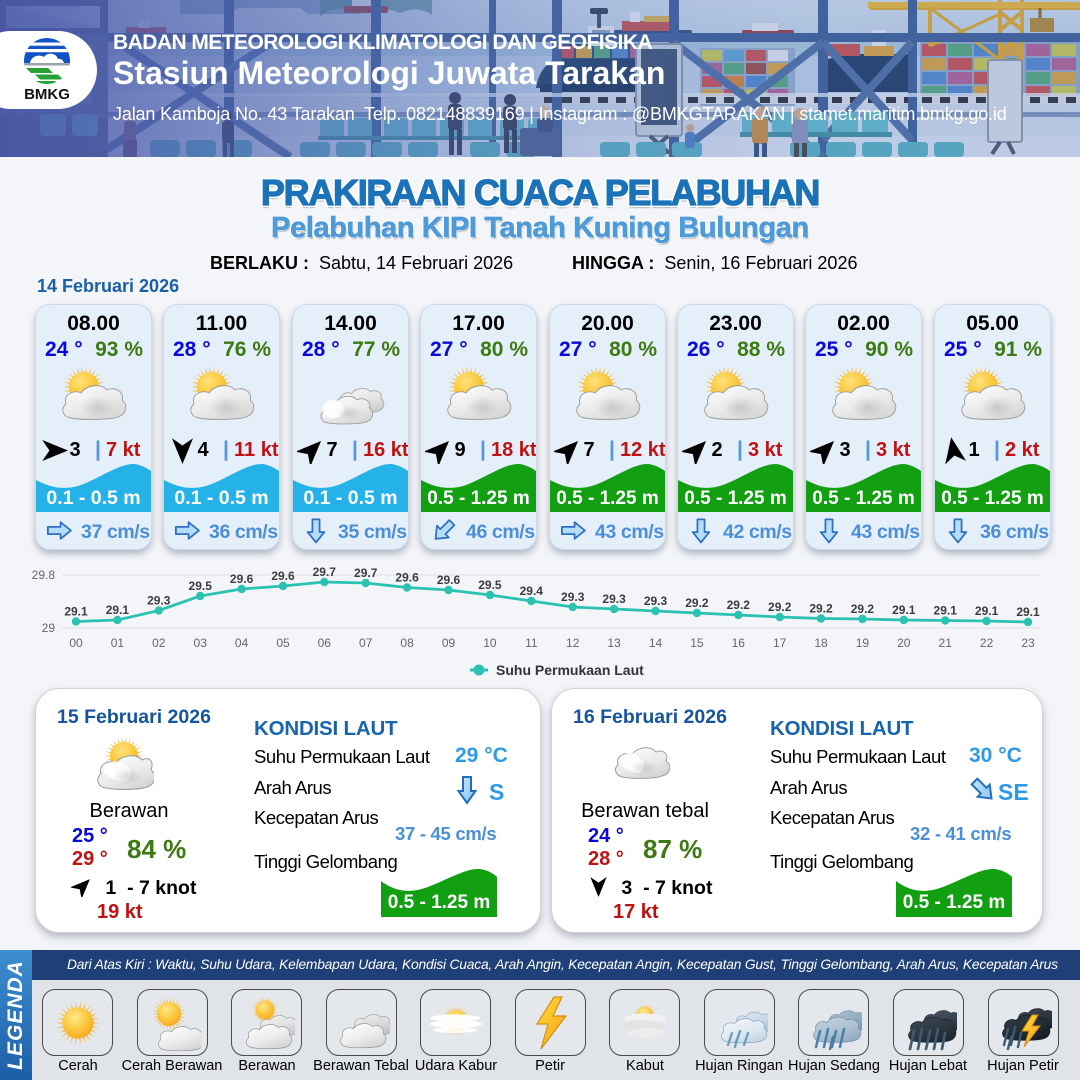  I want to click on svg-text: 05, so click(283, 643).